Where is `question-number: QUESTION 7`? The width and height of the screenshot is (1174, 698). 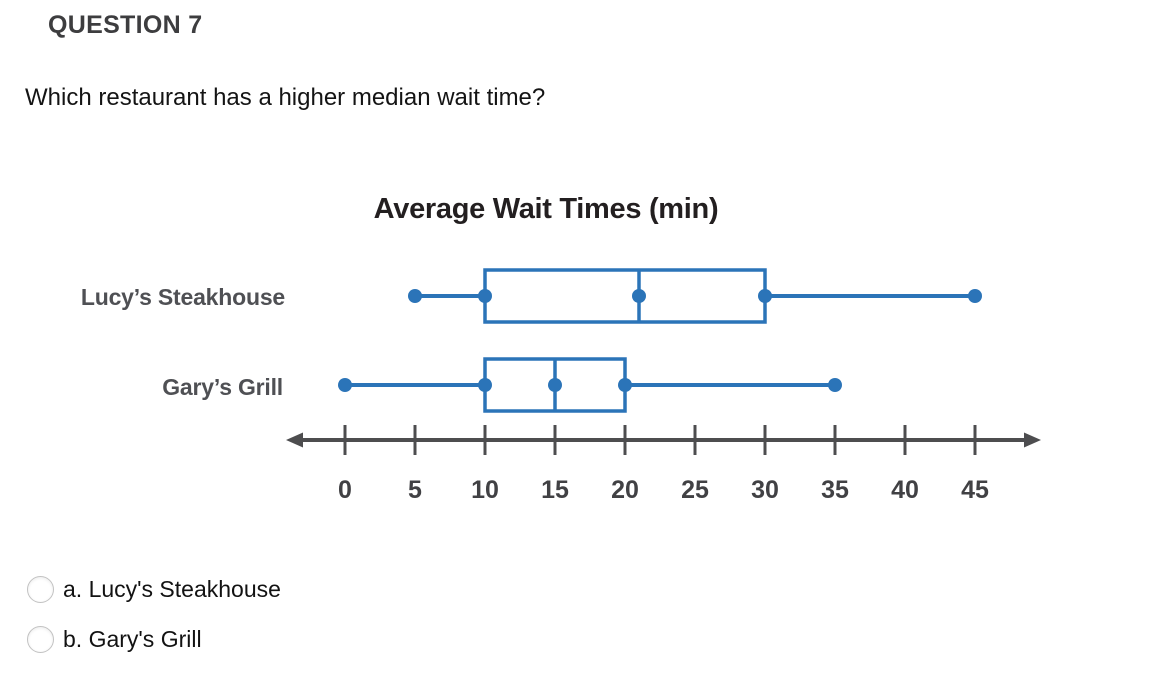 question-number: QUESTION 7 is located at coordinates (125, 25).